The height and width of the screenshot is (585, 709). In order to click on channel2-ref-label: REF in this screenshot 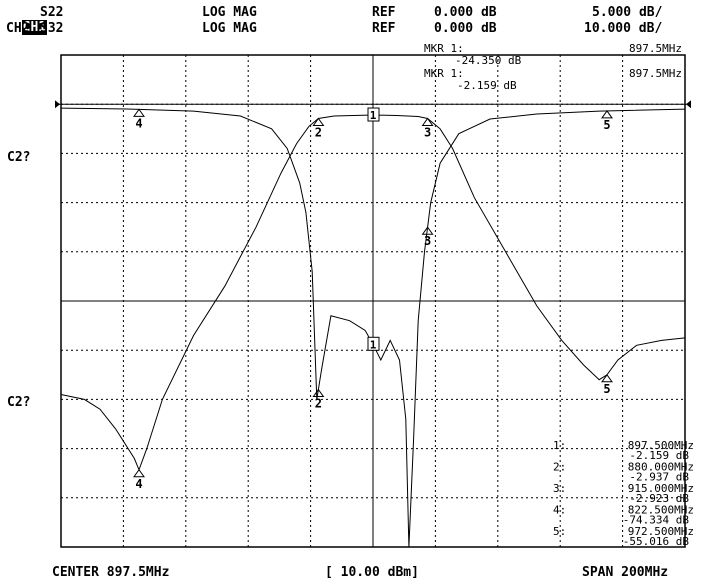, I will do `click(384, 28)`.